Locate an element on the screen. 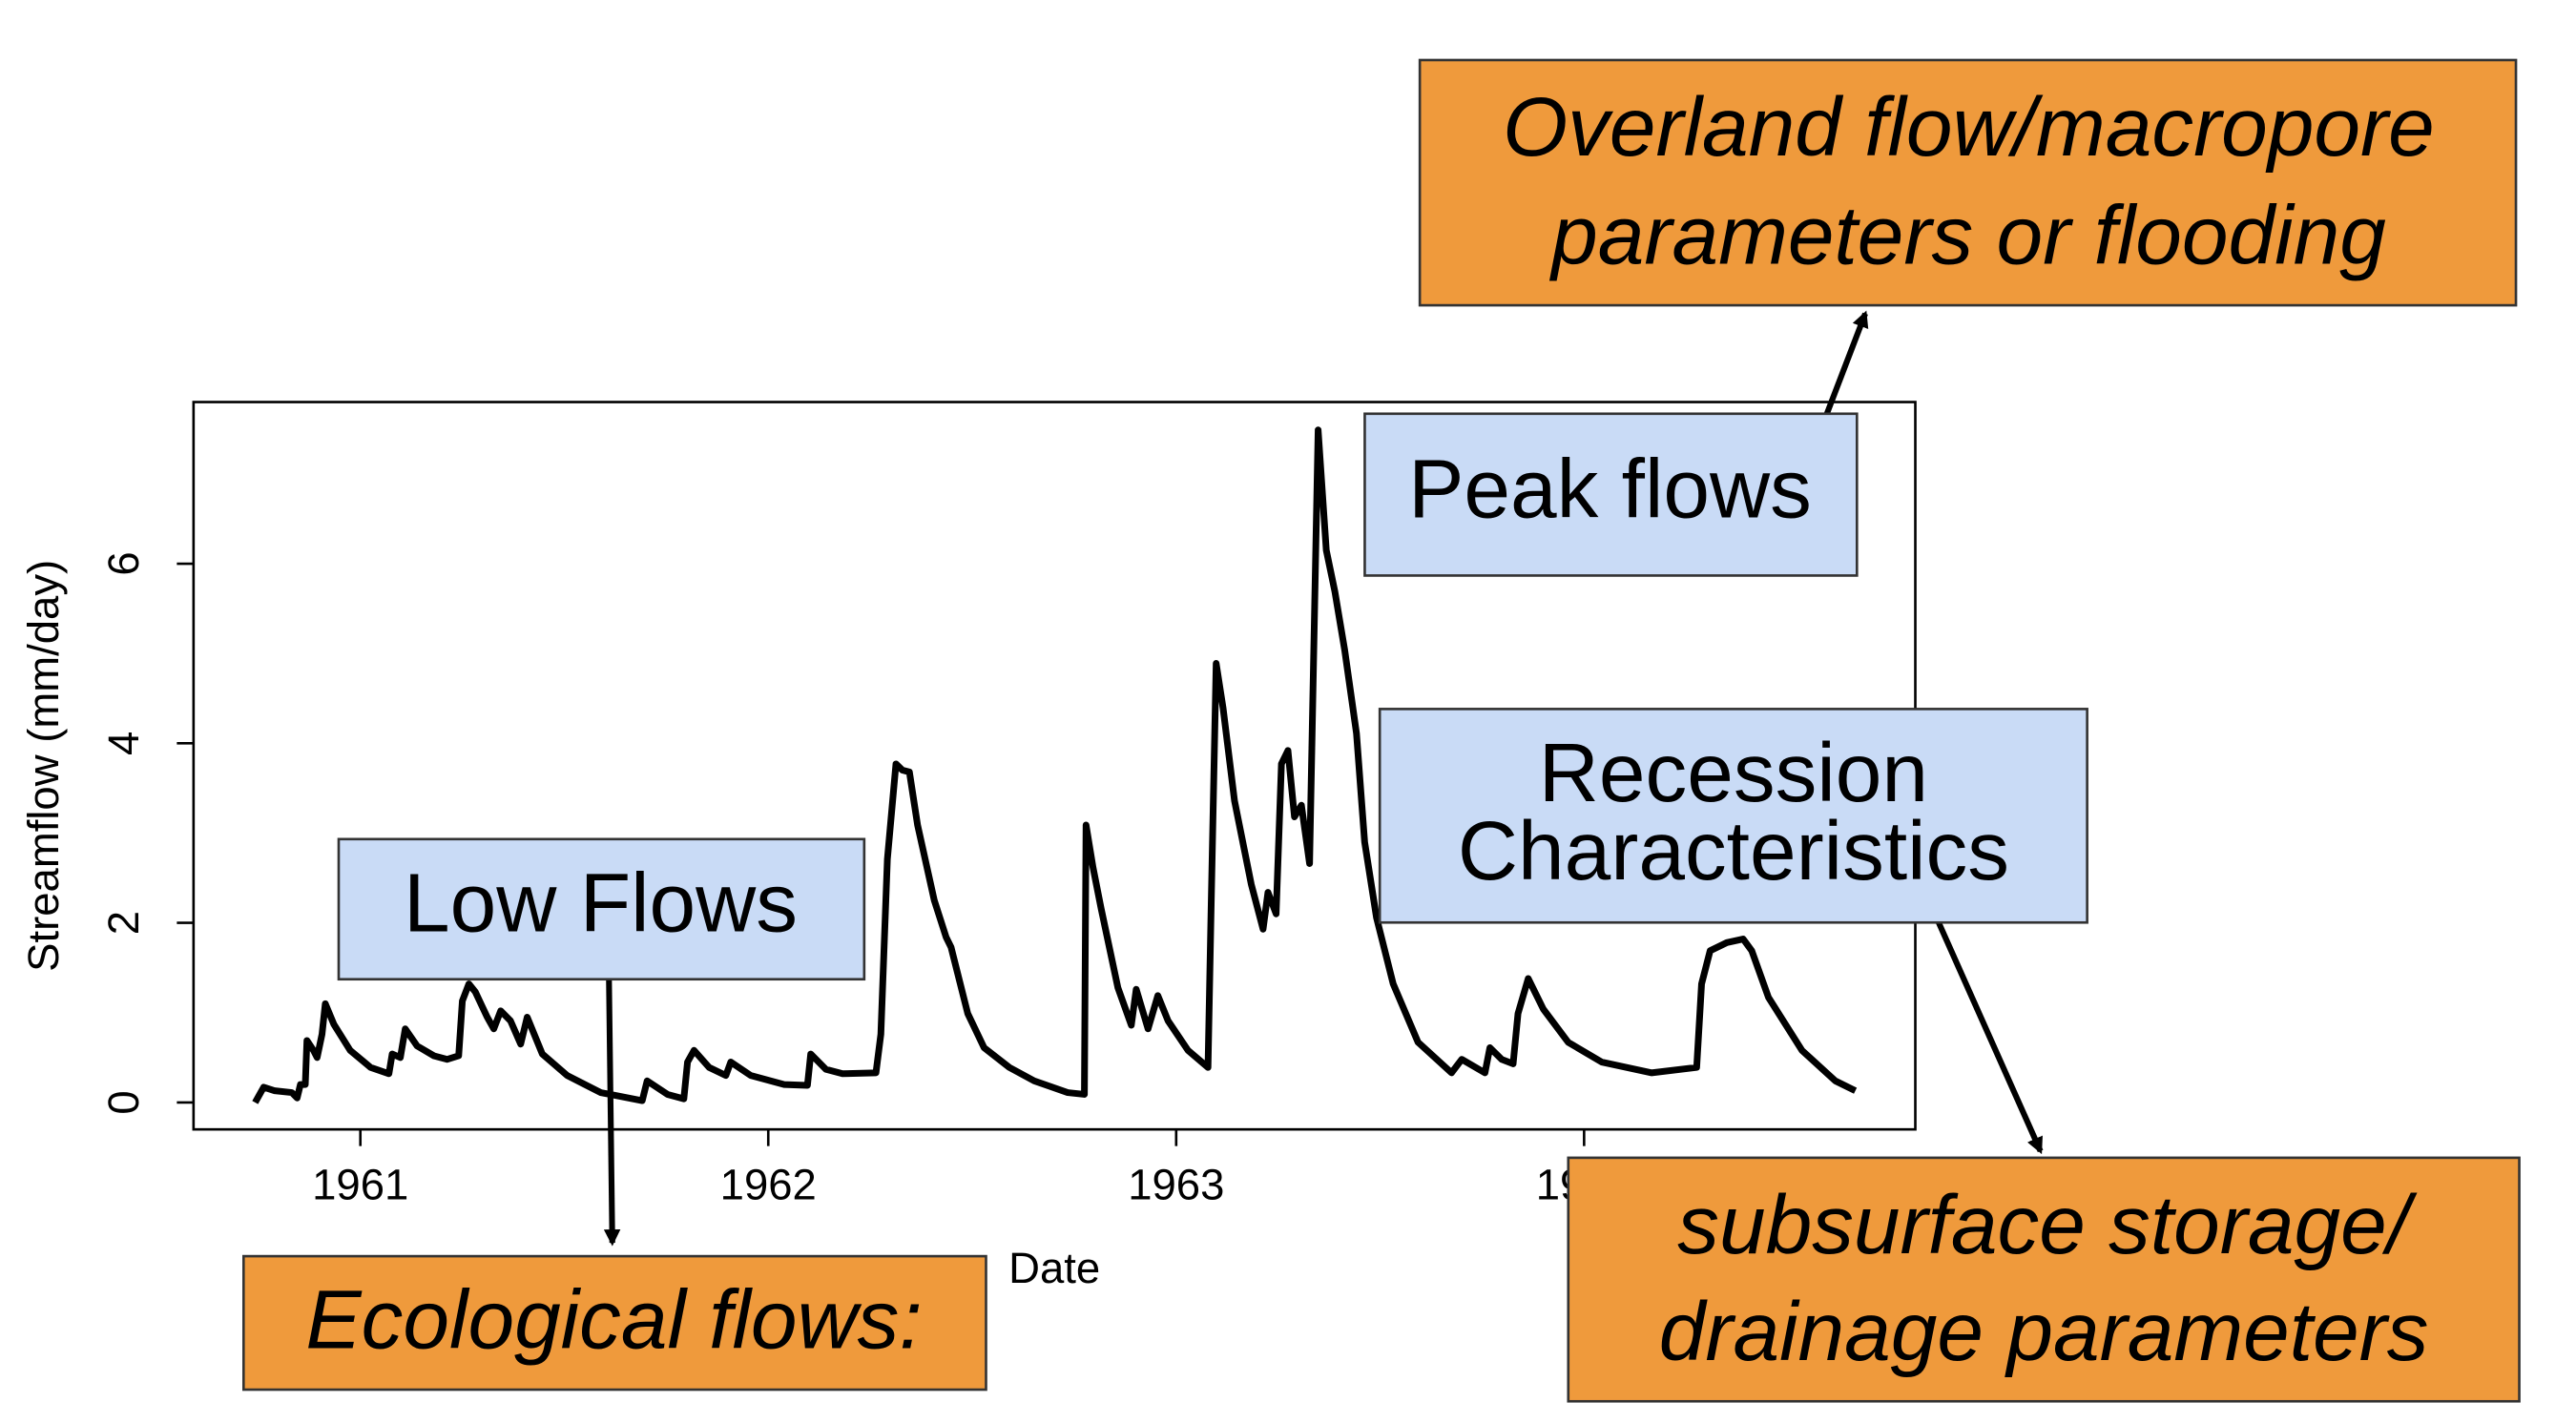 The image size is (2576, 1423). x-tick-label: 1962 is located at coordinates (768, 1184).